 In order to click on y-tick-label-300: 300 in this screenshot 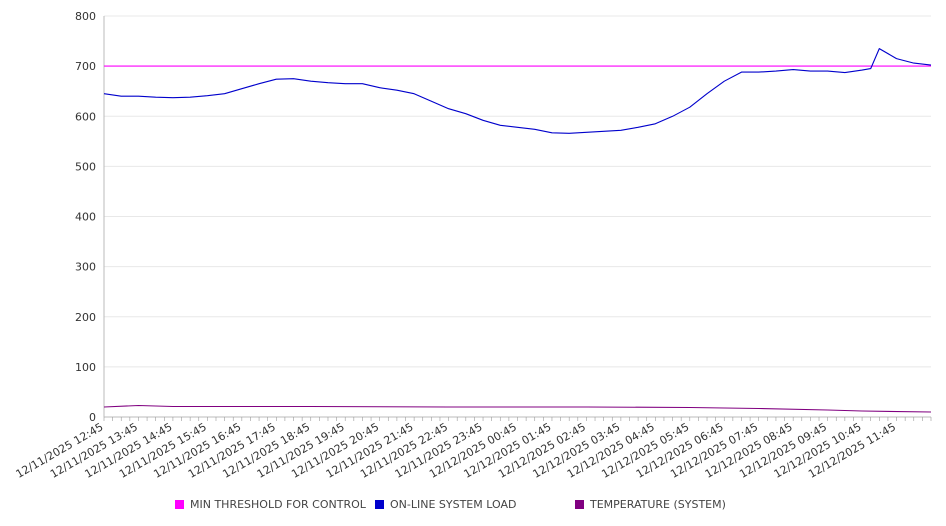, I will do `click(85, 267)`.